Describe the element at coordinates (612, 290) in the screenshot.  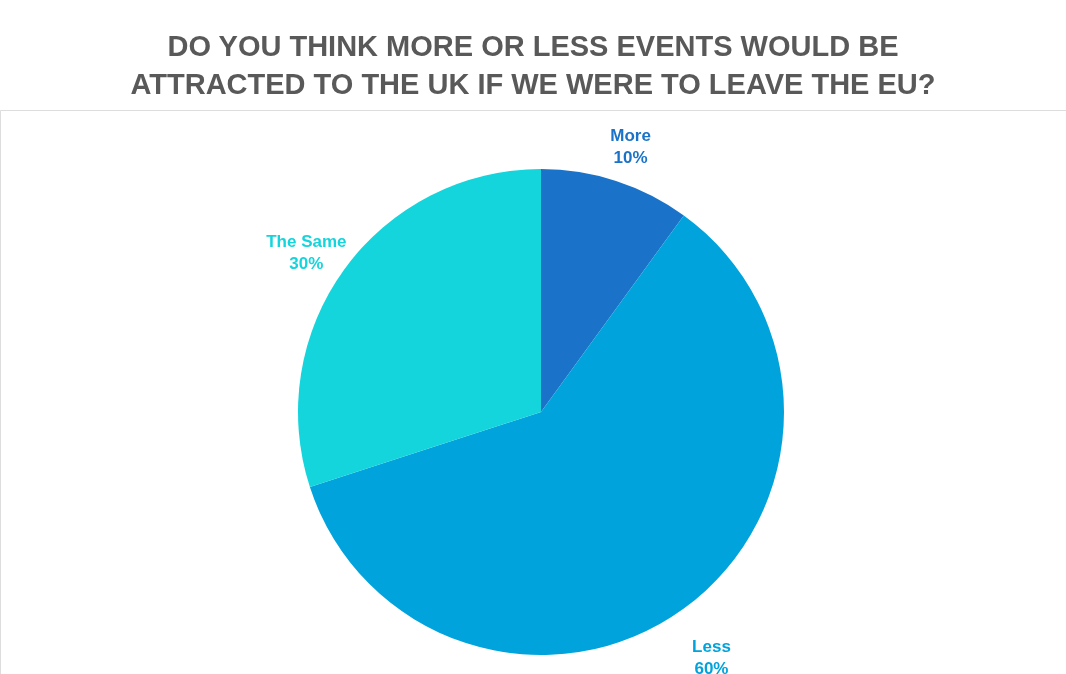
I see `pie-slice` at that location.